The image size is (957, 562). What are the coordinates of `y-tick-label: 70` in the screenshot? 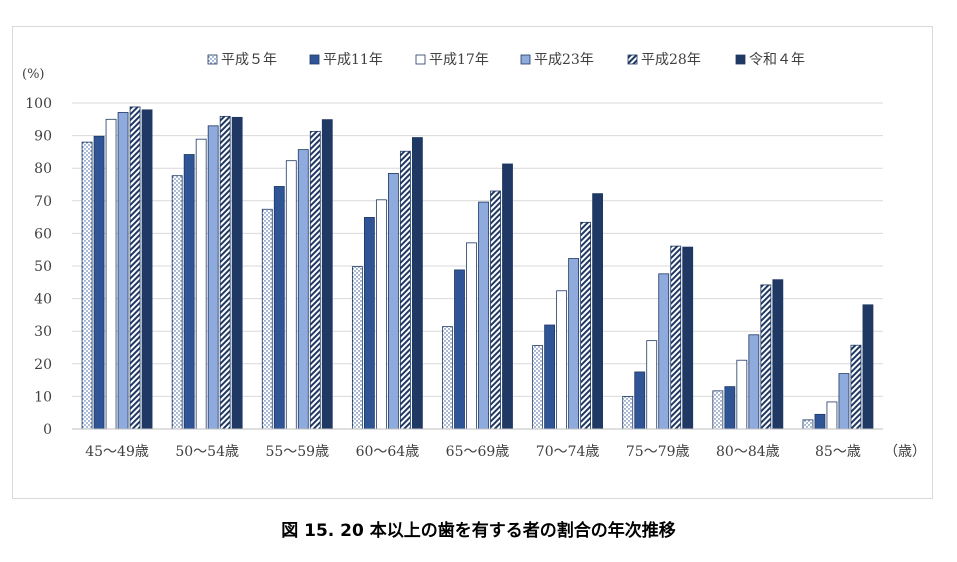 It's located at (43, 202).